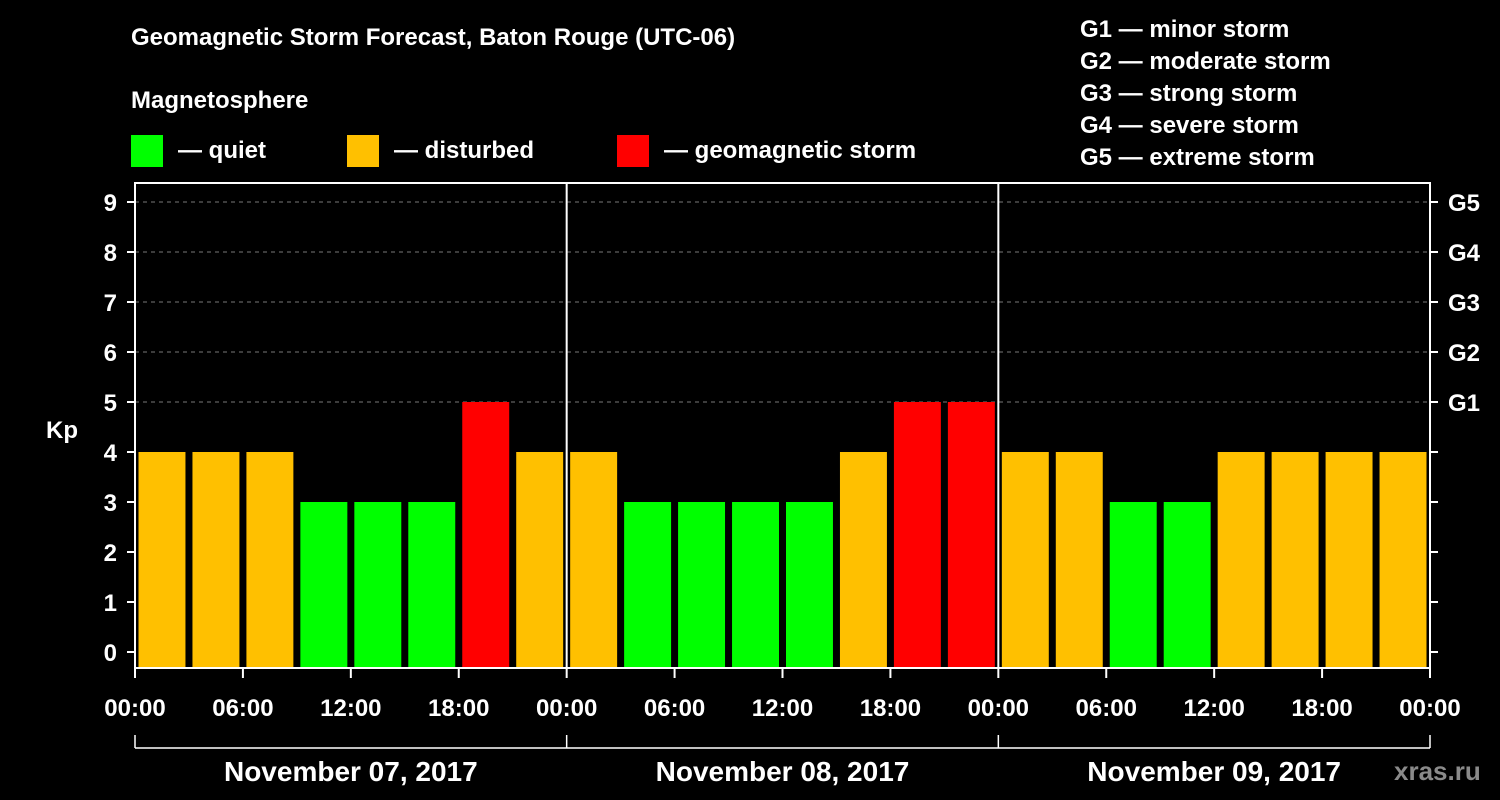  I want to click on g-scale-label: G5, so click(1464, 203).